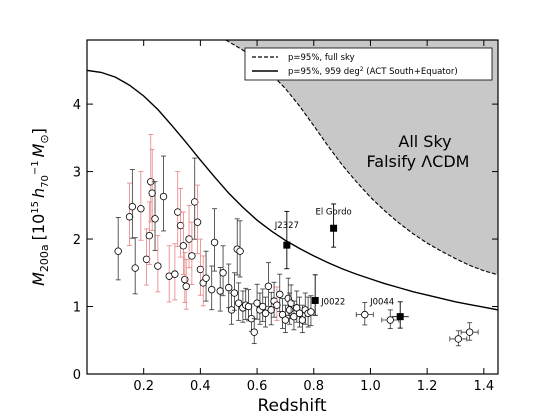 This screenshot has height=415, width=554. What do you see at coordinates (332, 302) in the screenshot?
I see `named-cluster-label: J0022` at bounding box center [332, 302].